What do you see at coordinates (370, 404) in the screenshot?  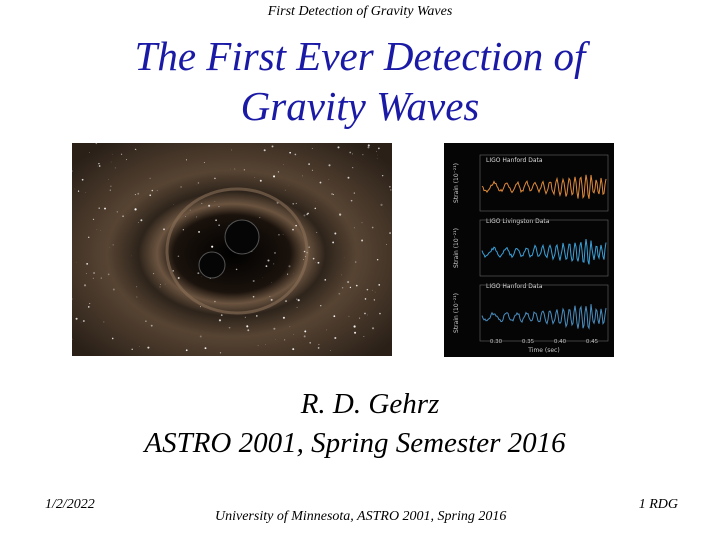 I see `author: R. D. Gehrz` at bounding box center [370, 404].